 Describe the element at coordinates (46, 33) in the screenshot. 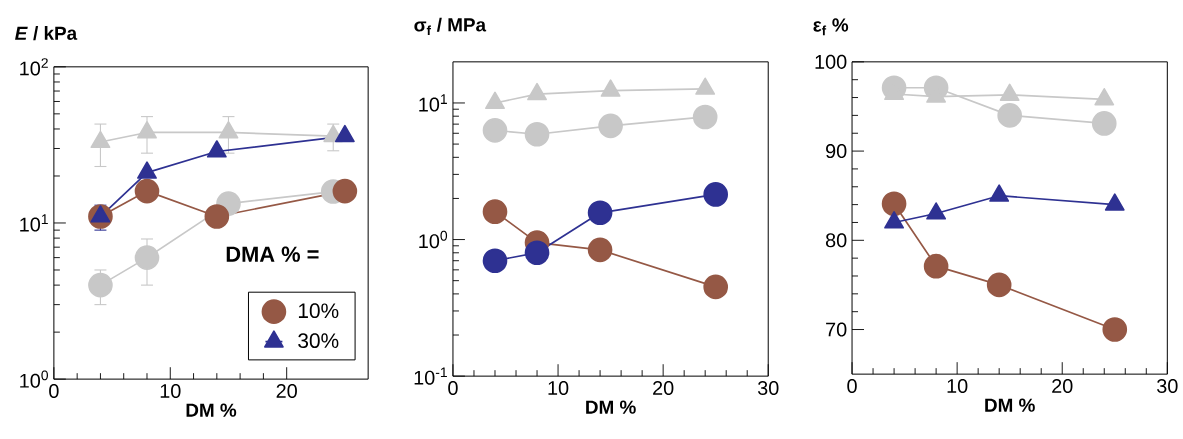

I see `y-axis-title: E / kPa` at that location.